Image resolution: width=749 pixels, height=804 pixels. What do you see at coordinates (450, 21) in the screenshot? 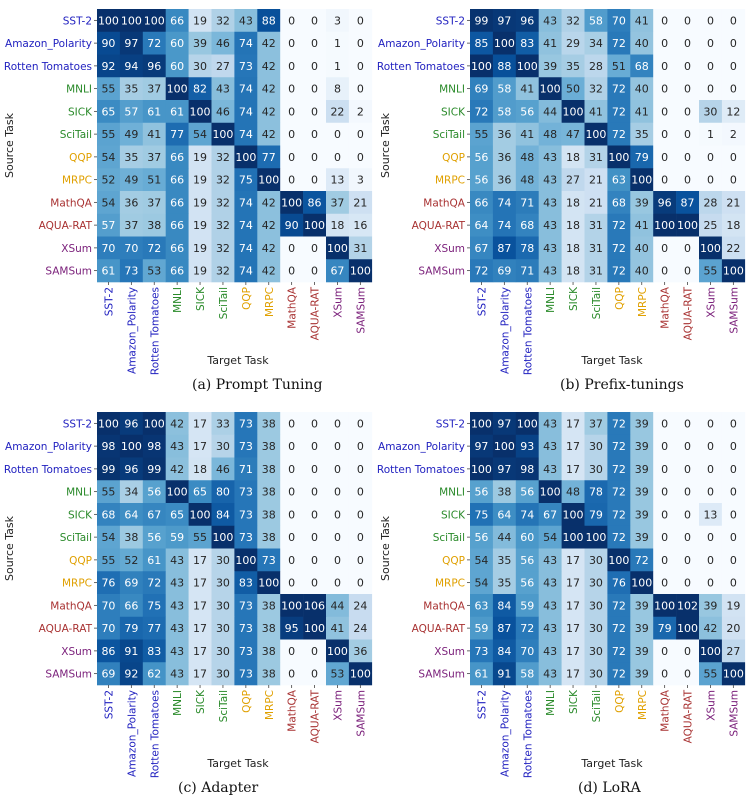
I see `row-tick-label: SST-2` at bounding box center [450, 21].